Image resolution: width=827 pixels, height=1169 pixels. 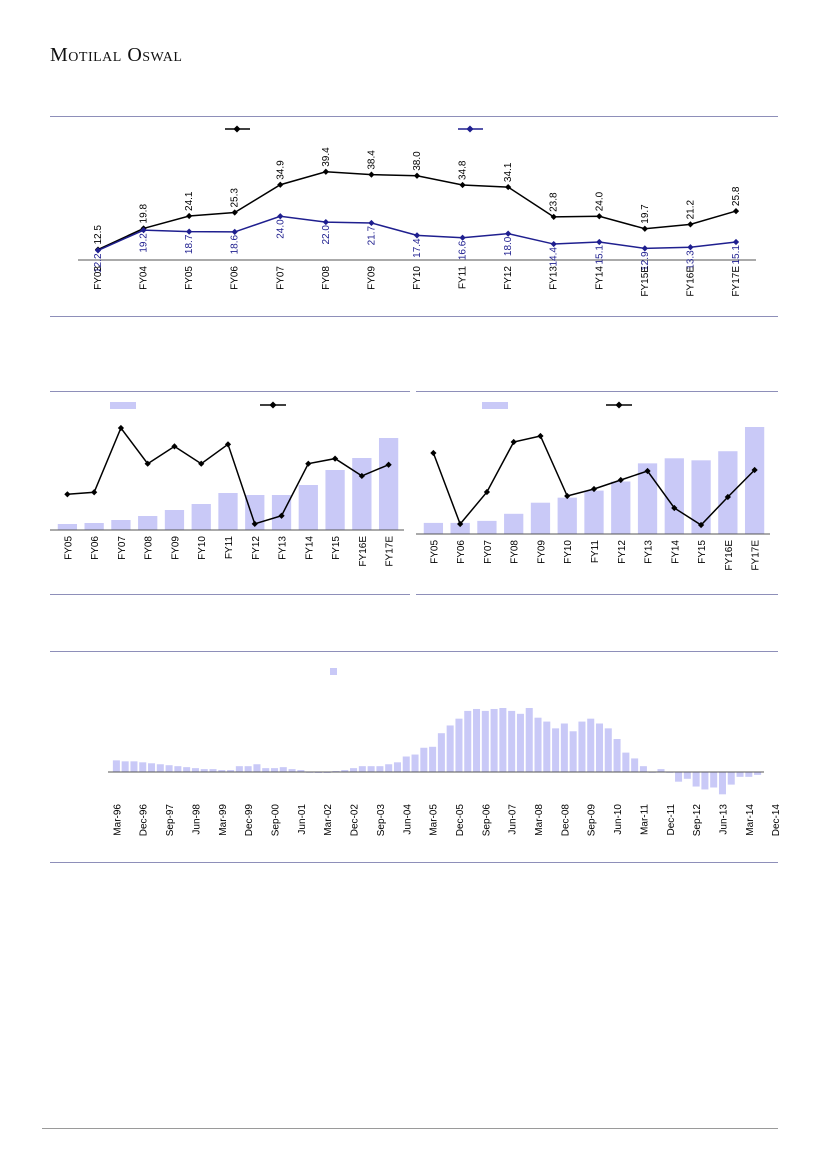 I want to click on series-1-data-label: 24.1, so click(x=189, y=201).